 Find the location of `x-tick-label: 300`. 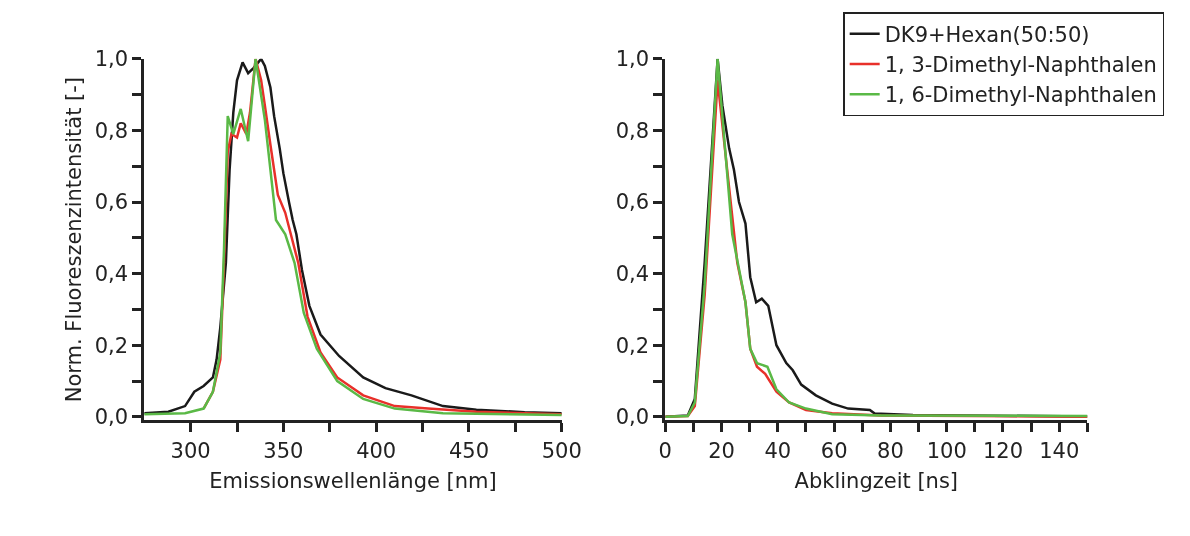

x-tick-label: 300 is located at coordinates (190, 450).